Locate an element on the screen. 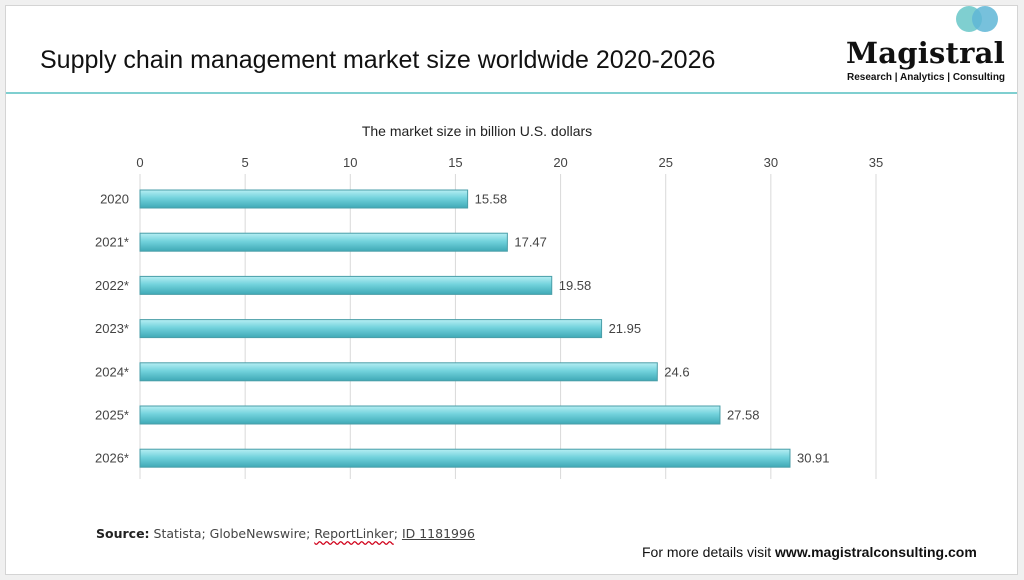  chart-title: The market size in billion U.S. dollars is located at coordinates (477, 131).